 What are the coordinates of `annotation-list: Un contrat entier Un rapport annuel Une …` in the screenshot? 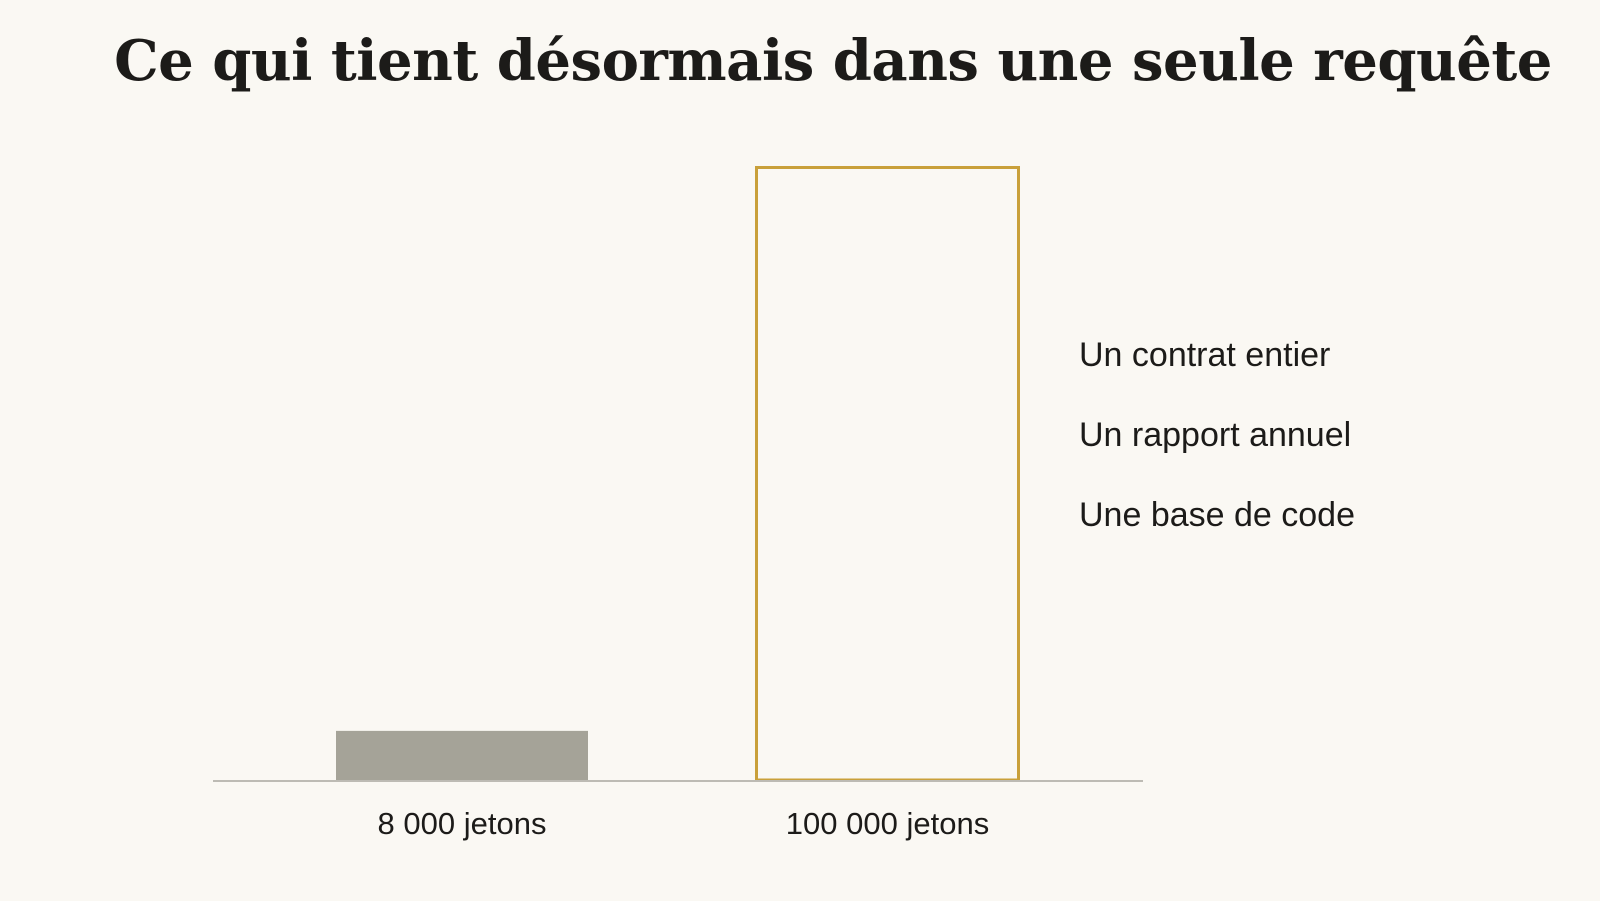 It's located at (1217, 450).